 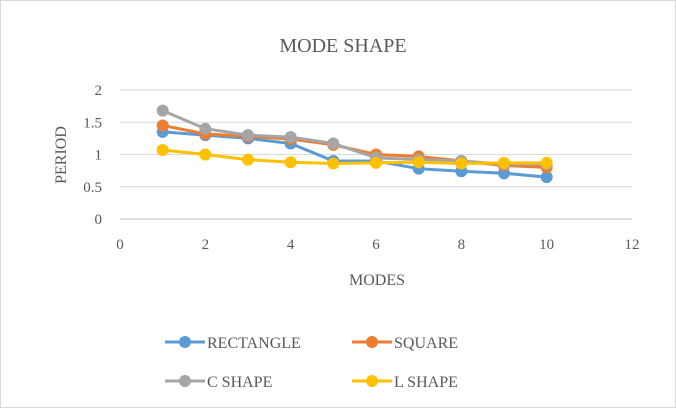 What do you see at coordinates (632, 245) in the screenshot?
I see `x-tick-label: 12` at bounding box center [632, 245].